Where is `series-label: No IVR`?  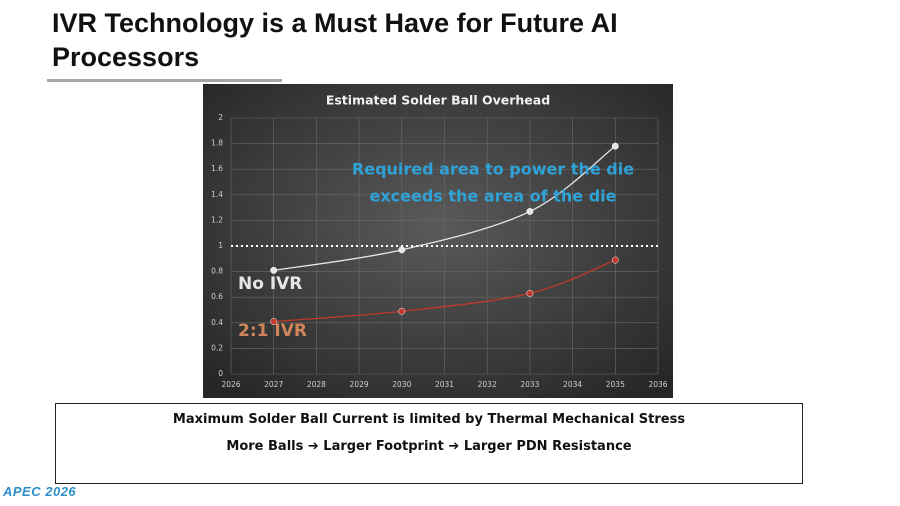
series-label: No IVR is located at coordinates (270, 284).